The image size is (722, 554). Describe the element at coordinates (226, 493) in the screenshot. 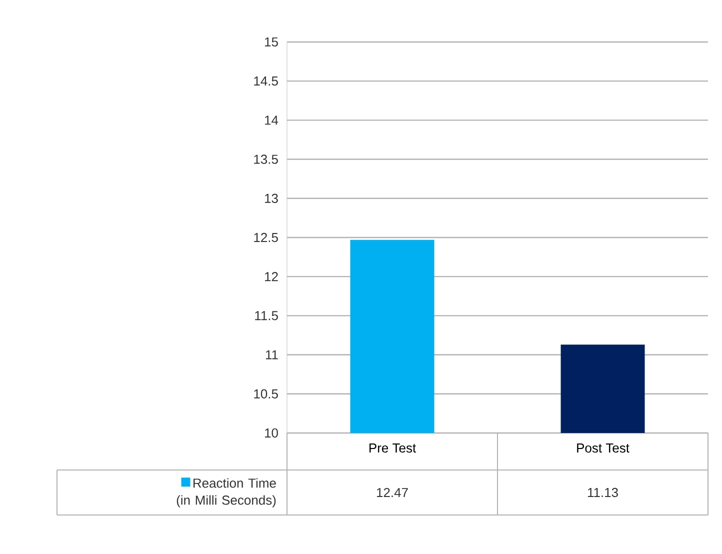

I see `legend-label: Reaction Time (in Milli Seconds)` at that location.